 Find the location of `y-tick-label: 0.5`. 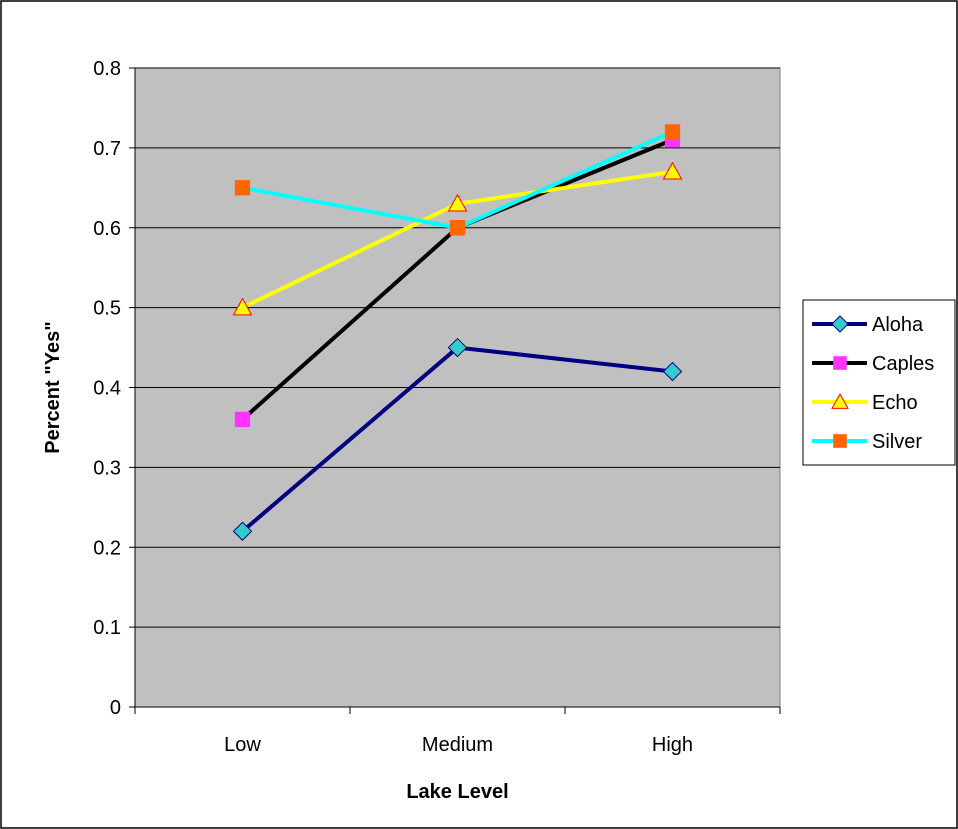

y-tick-label: 0.5 is located at coordinates (107, 309).